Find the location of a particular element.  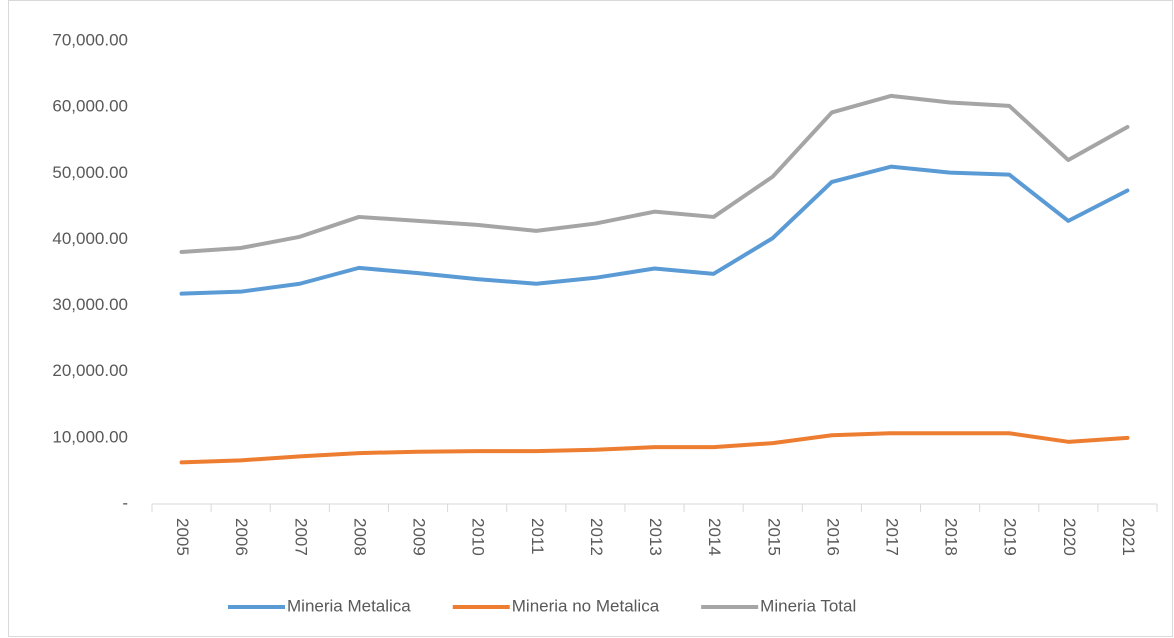

legend-label: Mineria Total is located at coordinates (808, 605).